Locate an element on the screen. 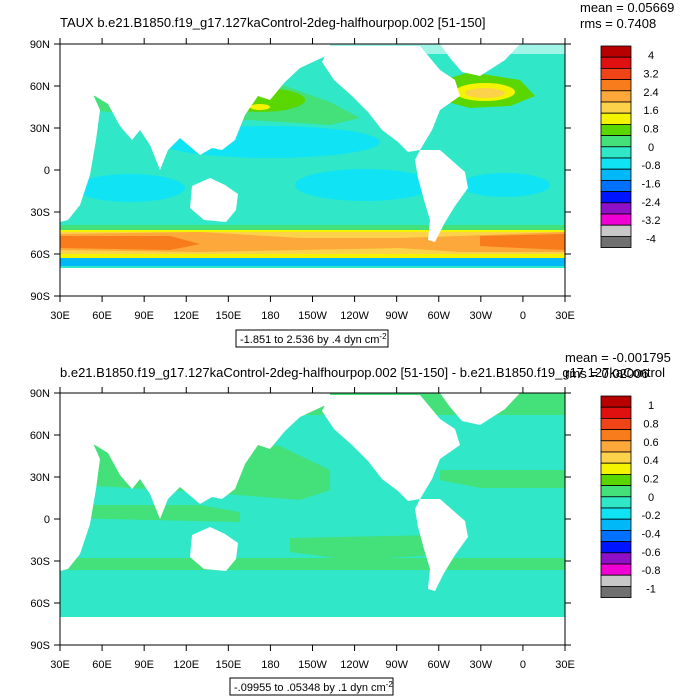 The height and width of the screenshot is (700, 700). colorbar-label: -0.6 is located at coordinates (651, 553).